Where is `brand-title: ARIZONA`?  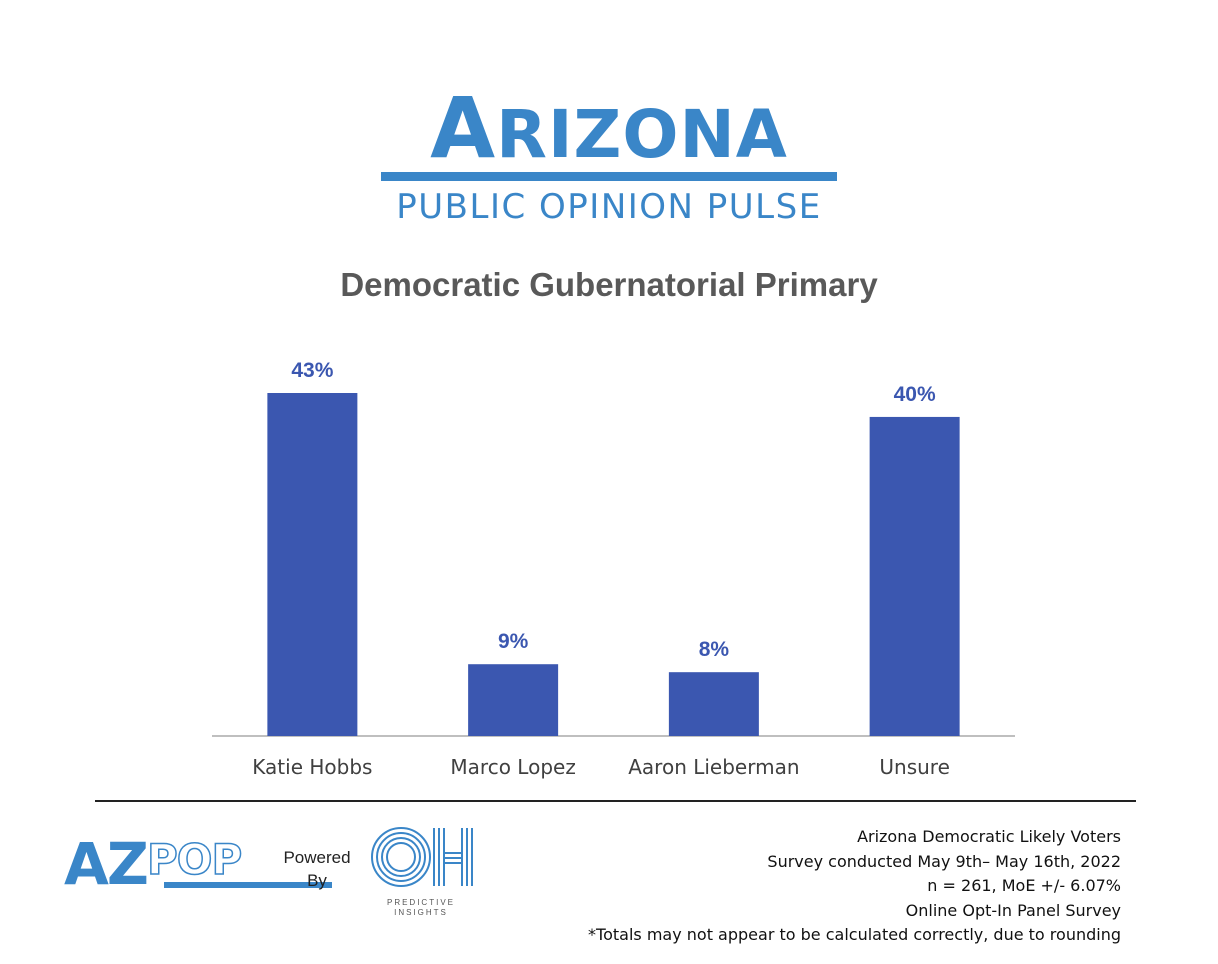 brand-title: ARIZONA is located at coordinates (609, 128).